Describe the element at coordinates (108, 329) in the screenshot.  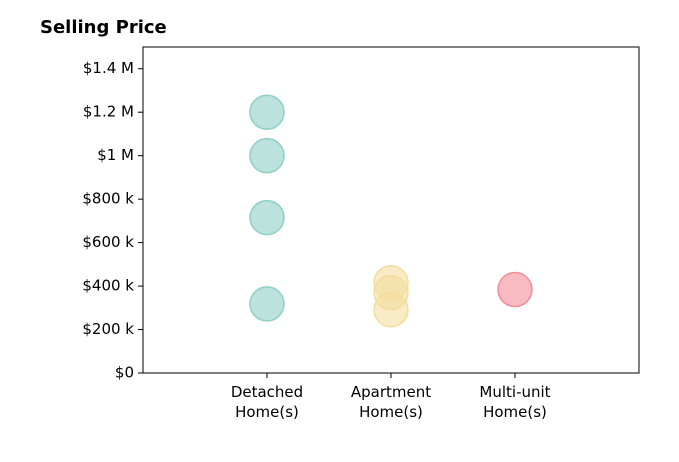
I see `y-tick-label: $200 k` at that location.